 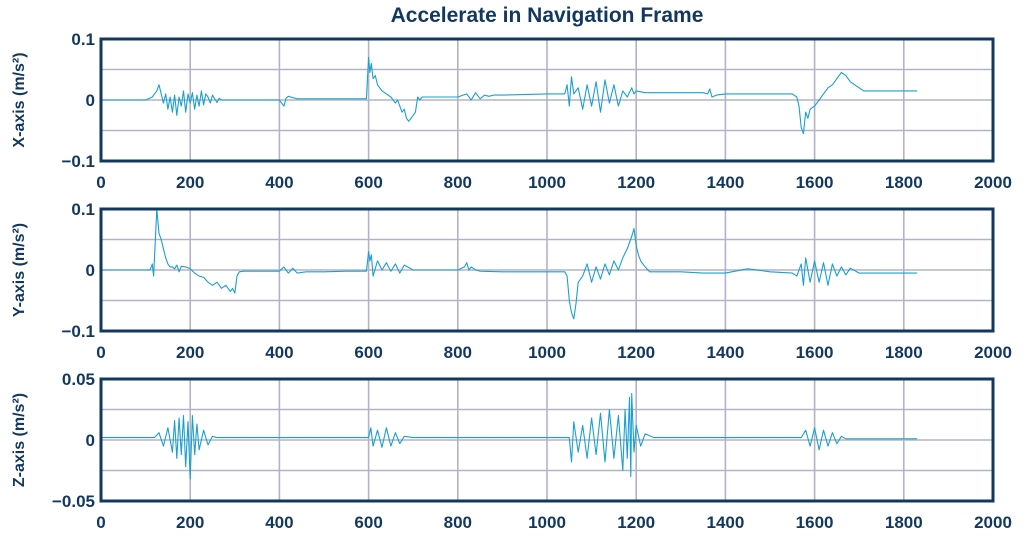 I want to click on y-axis-label: Z-axis (m/s²), so click(x=19, y=440).